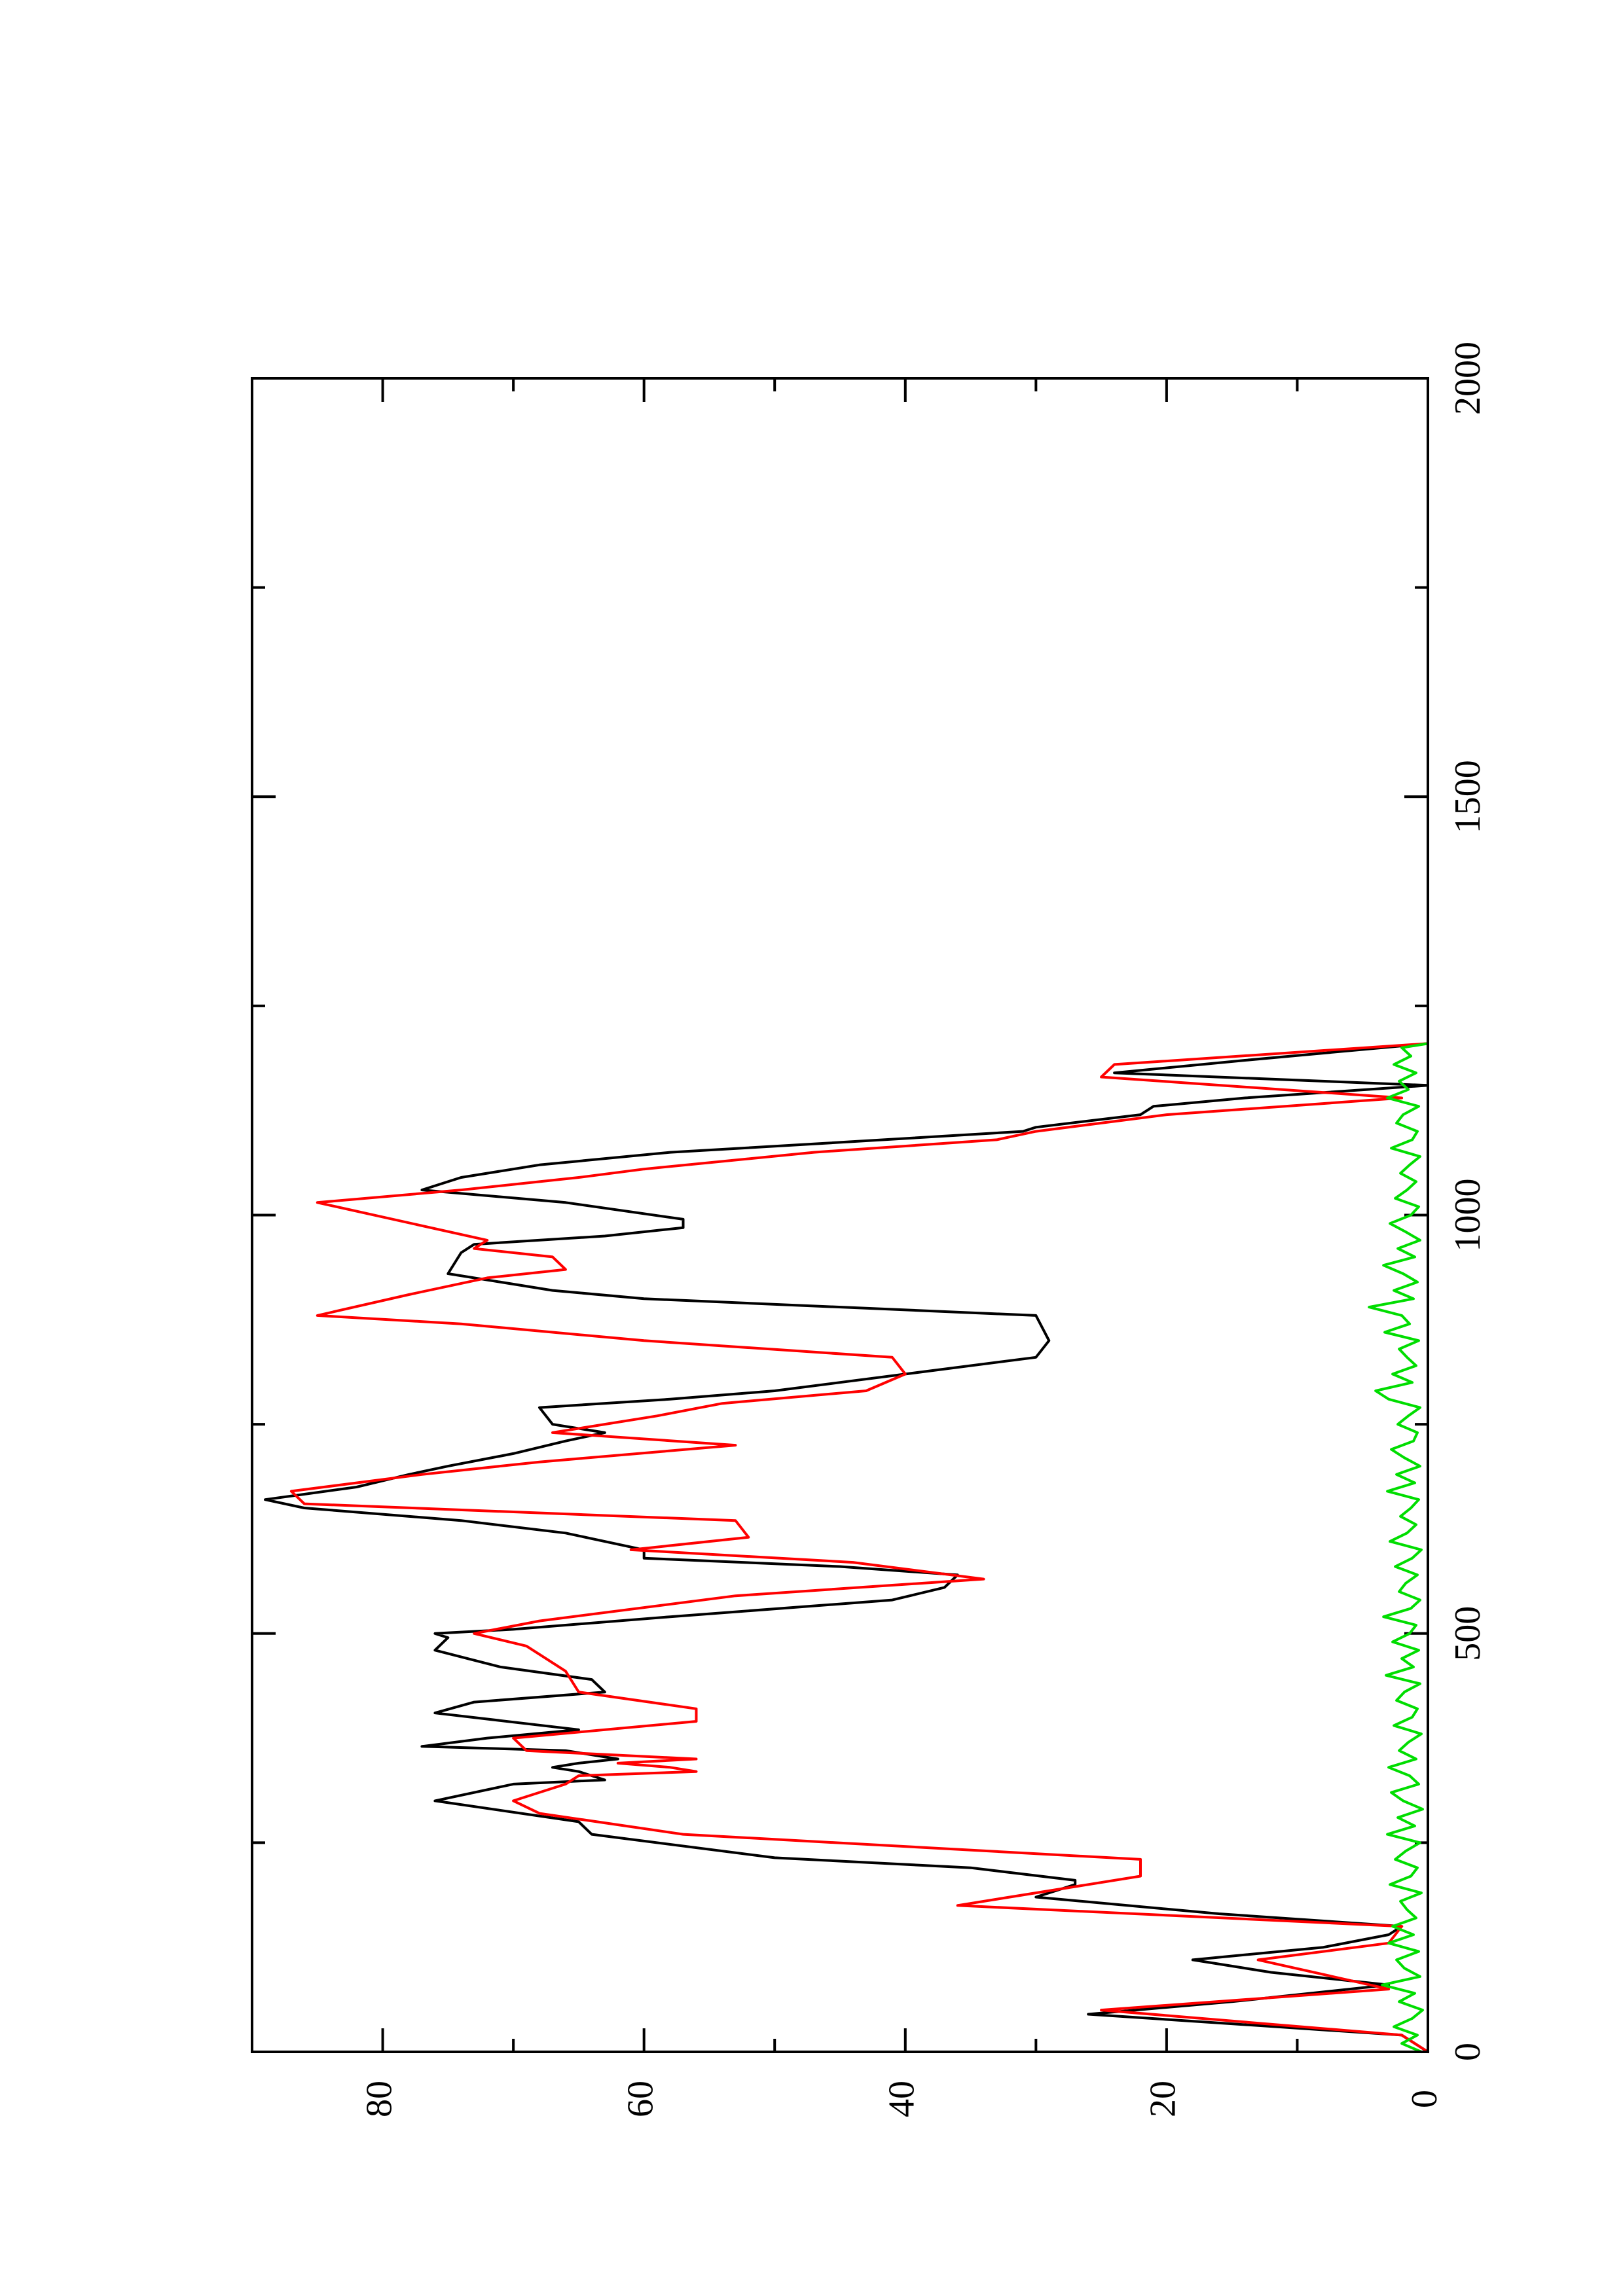  I want to click on x-tick-label: 1500, so click(1468, 796).